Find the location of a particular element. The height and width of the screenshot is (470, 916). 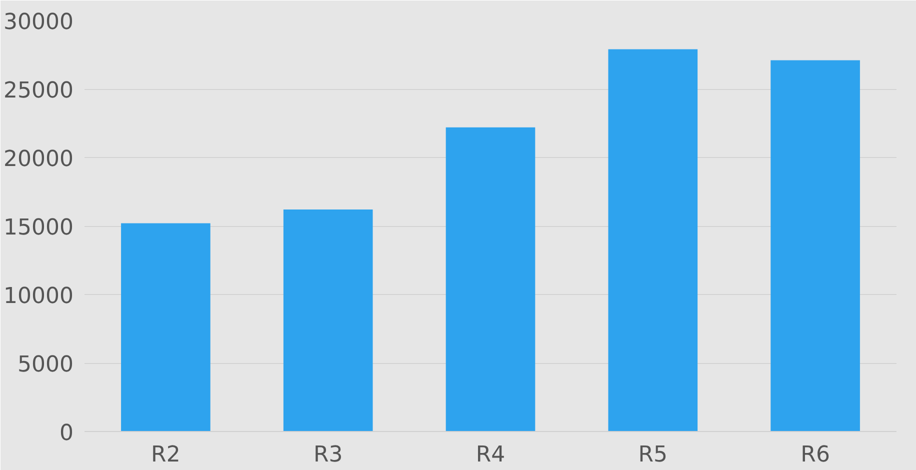

y-tick-label: 25000 is located at coordinates (39, 91).